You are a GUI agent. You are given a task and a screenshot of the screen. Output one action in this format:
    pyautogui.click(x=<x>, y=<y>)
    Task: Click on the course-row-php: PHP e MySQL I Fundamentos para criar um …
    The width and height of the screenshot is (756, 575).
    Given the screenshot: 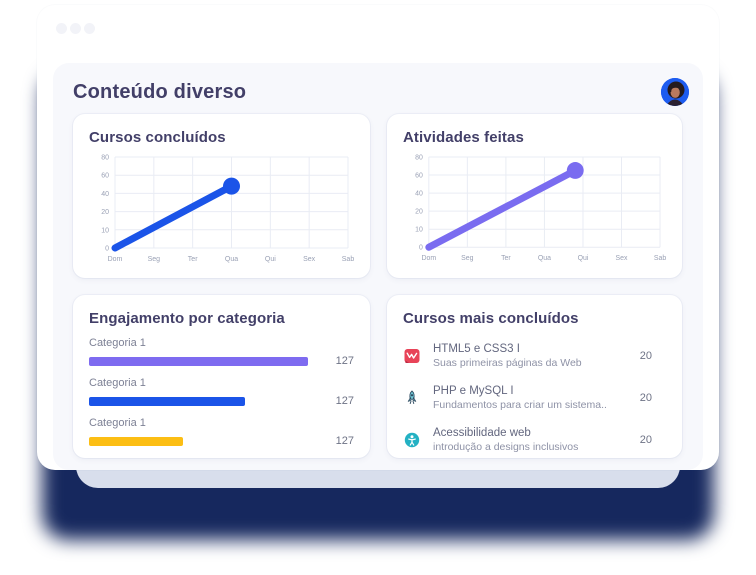 What is the action you would take?
    pyautogui.click(x=534, y=398)
    